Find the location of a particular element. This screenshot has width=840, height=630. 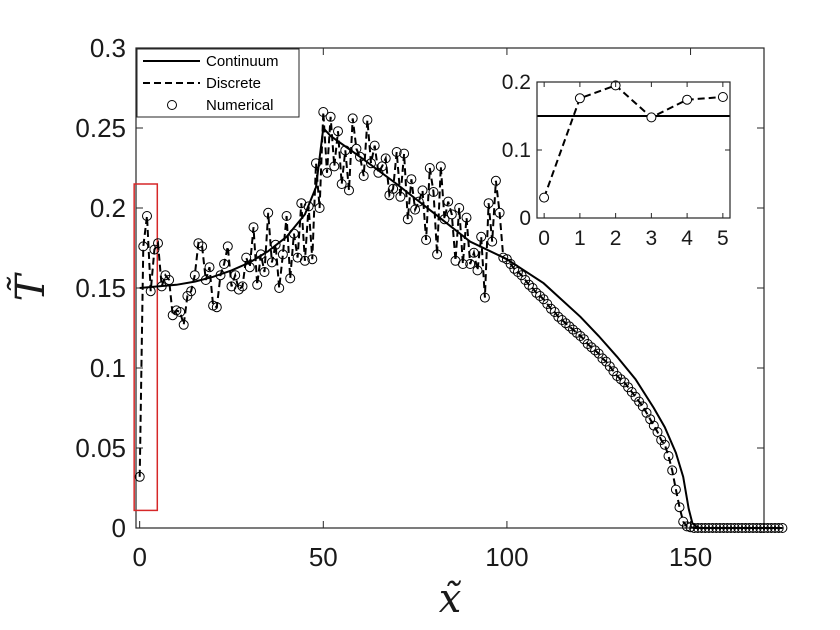

legend-numerical-swatch is located at coordinates (172, 105).